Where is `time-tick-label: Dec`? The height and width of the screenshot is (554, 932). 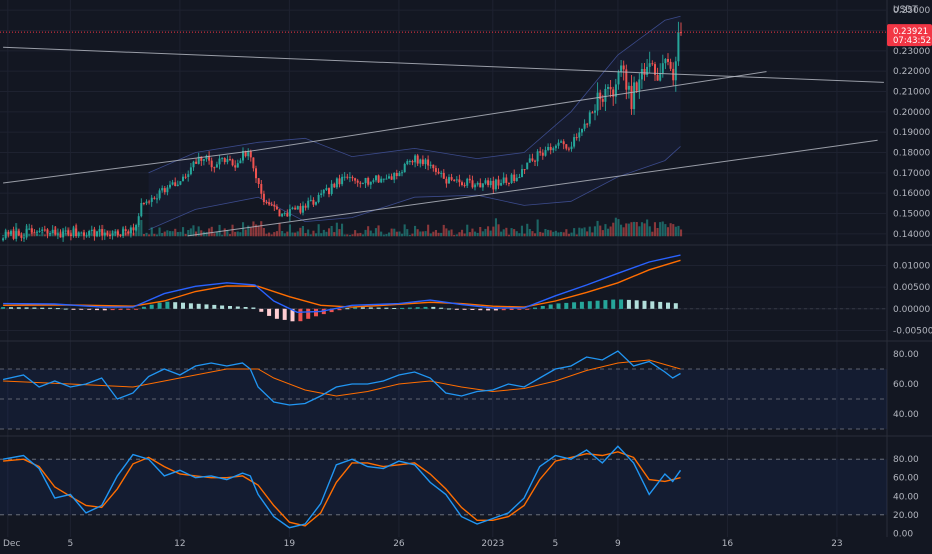 time-tick-label: Dec is located at coordinates (11, 544).